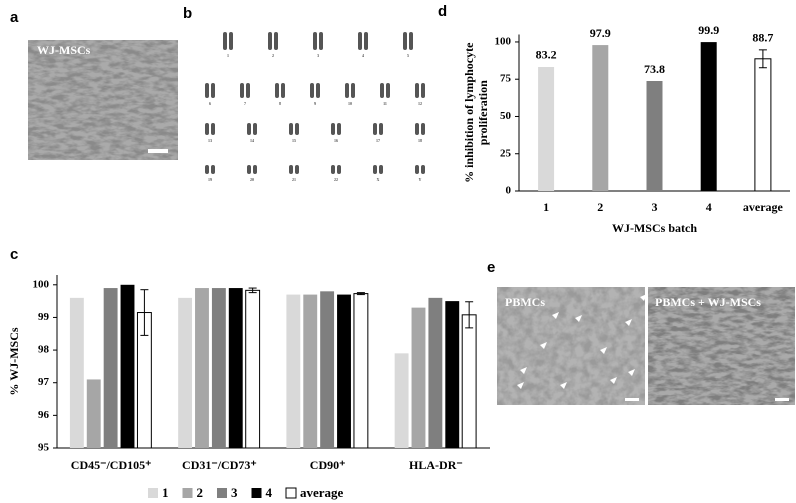 Image resolution: width=796 pixels, height=503 pixels. Describe the element at coordinates (318, 55) in the screenshot. I see `karyotype-number: 3` at that location.